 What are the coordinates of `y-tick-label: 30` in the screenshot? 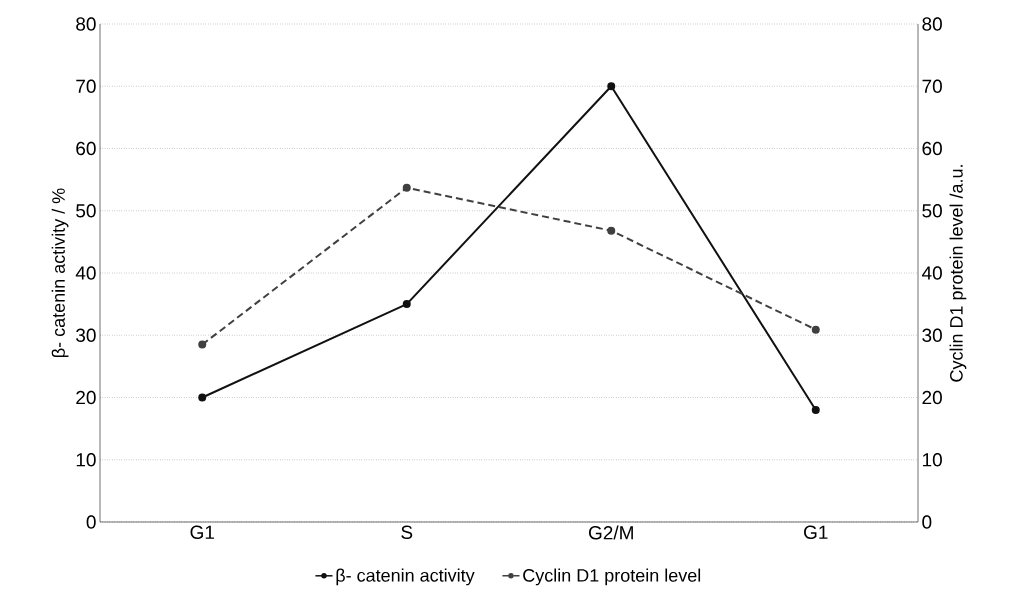 It's located at (86, 335).